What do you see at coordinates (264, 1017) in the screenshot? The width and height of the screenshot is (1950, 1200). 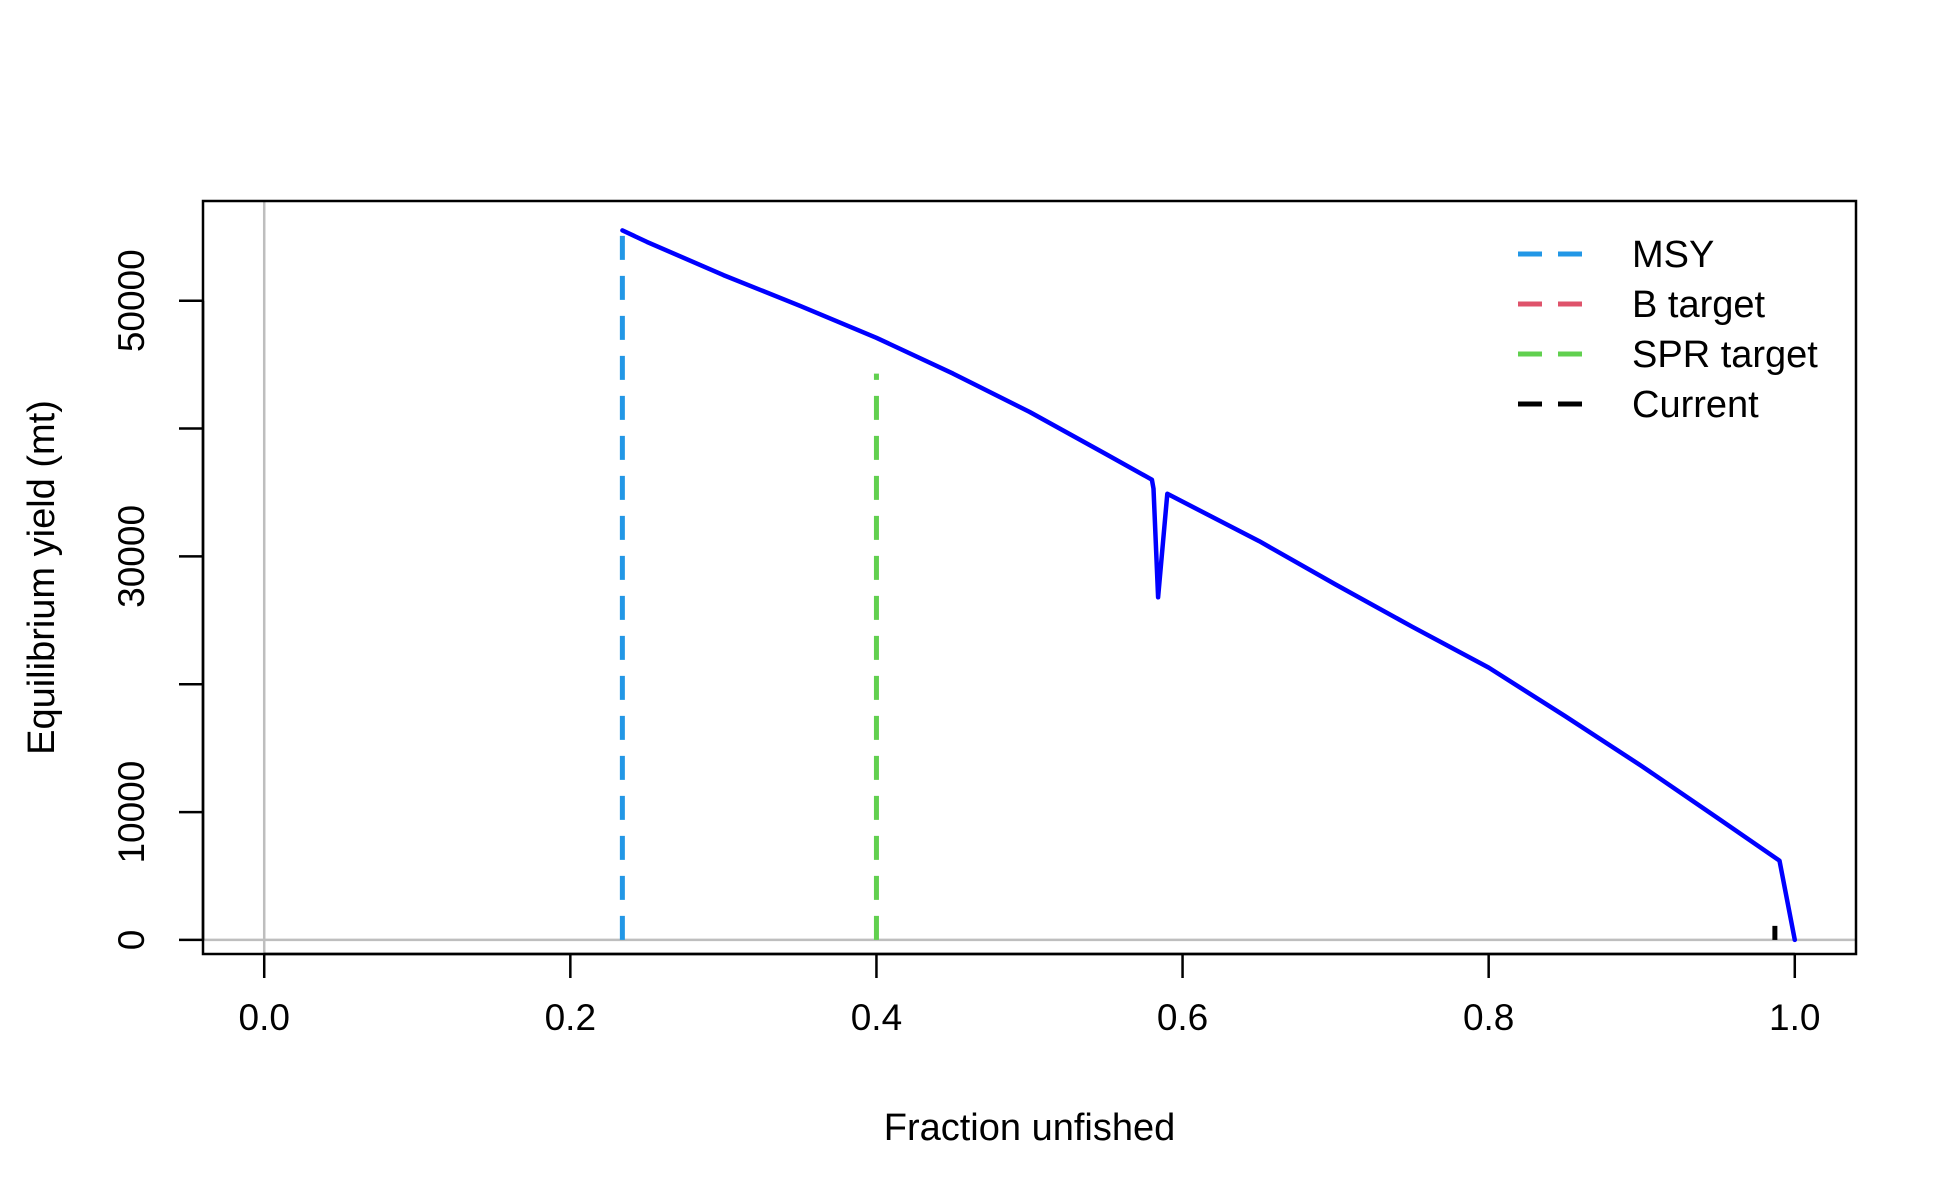 I see `x-tick-label: 0.0` at bounding box center [264, 1017].